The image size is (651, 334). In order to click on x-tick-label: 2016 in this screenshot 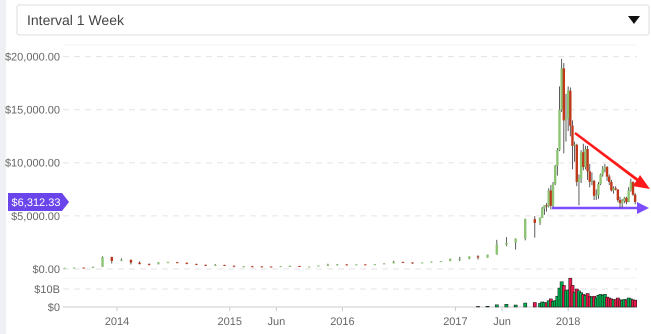, I will do `click(342, 322)`.